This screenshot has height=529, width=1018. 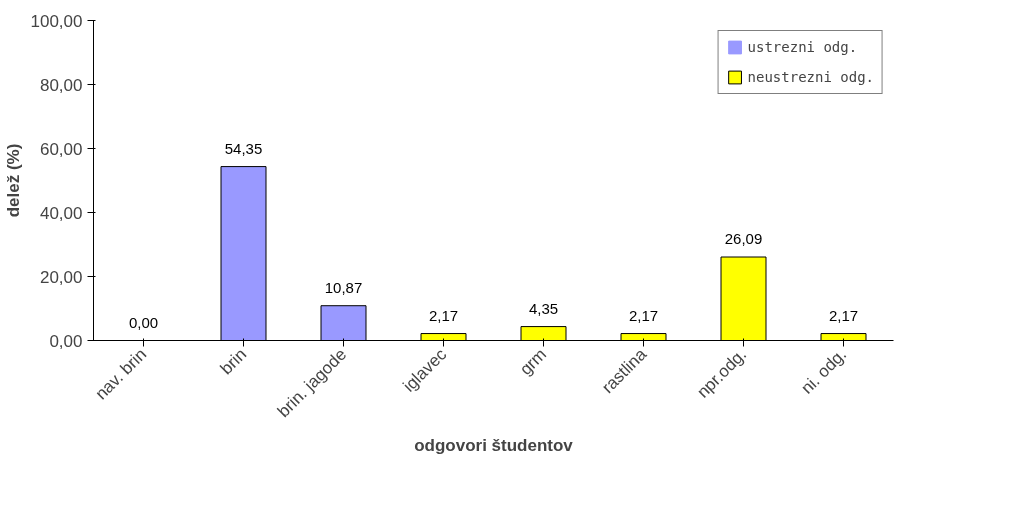 What do you see at coordinates (56, 21) in the screenshot?
I see `y-tick-label: 100,00` at bounding box center [56, 21].